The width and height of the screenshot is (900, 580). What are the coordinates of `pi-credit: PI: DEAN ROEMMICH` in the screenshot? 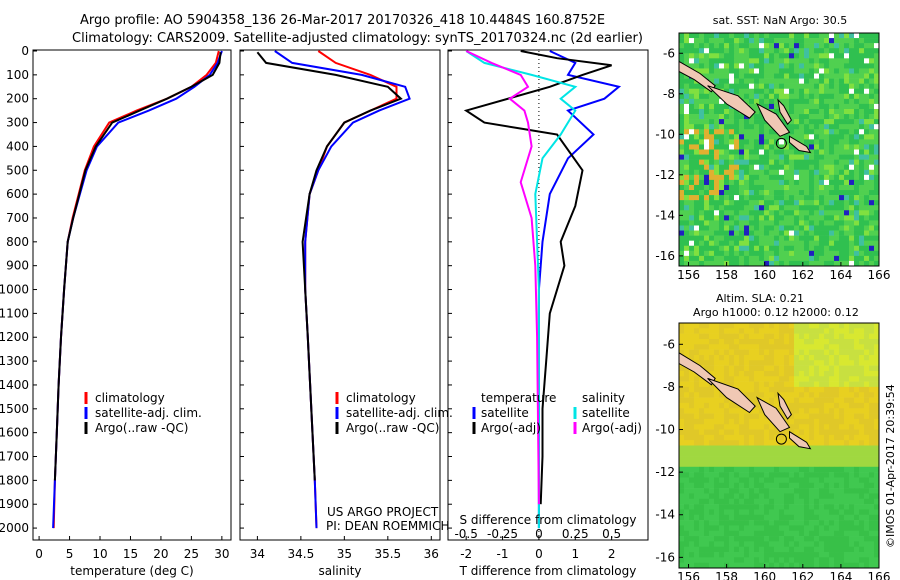 It's located at (387, 526).